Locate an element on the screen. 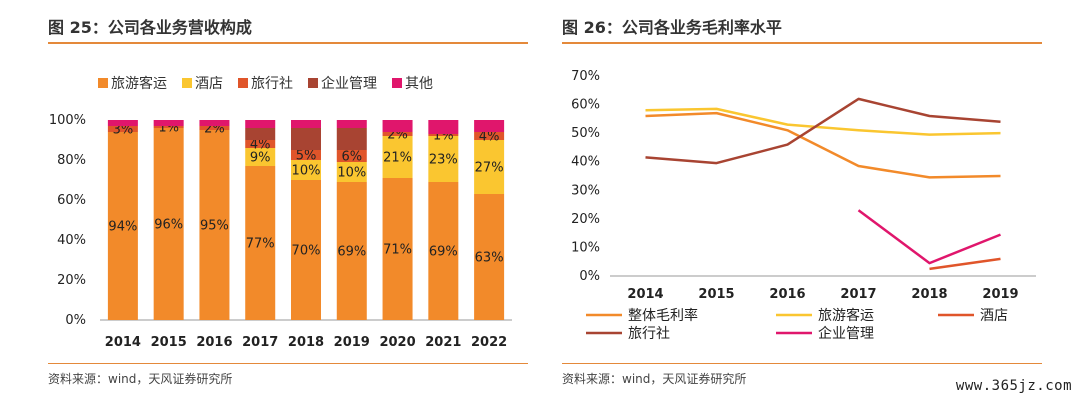 This screenshot has width=1080, height=403. data-label-2017-0: 77% is located at coordinates (260, 244).